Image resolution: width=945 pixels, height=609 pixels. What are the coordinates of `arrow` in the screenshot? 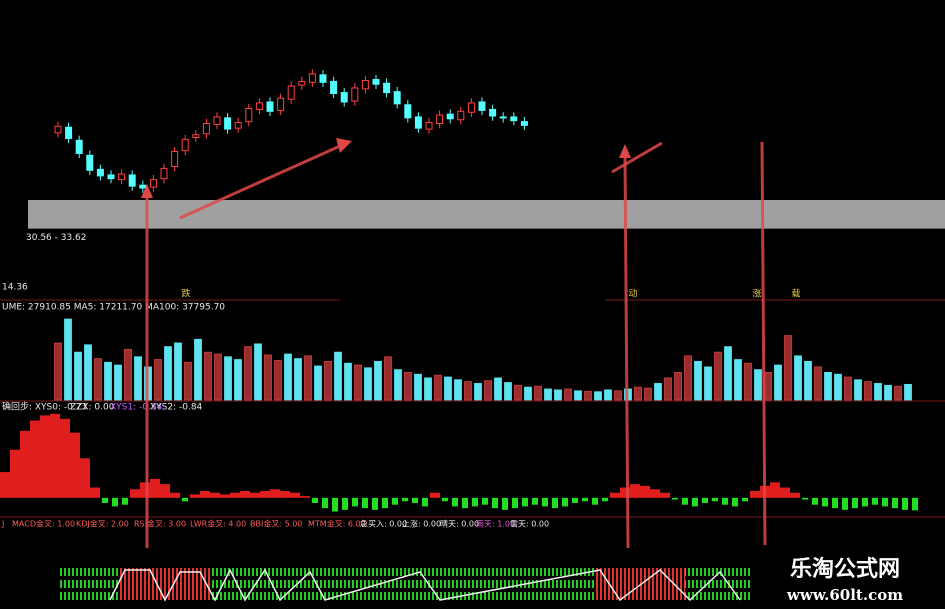 It's located at (626, 352).